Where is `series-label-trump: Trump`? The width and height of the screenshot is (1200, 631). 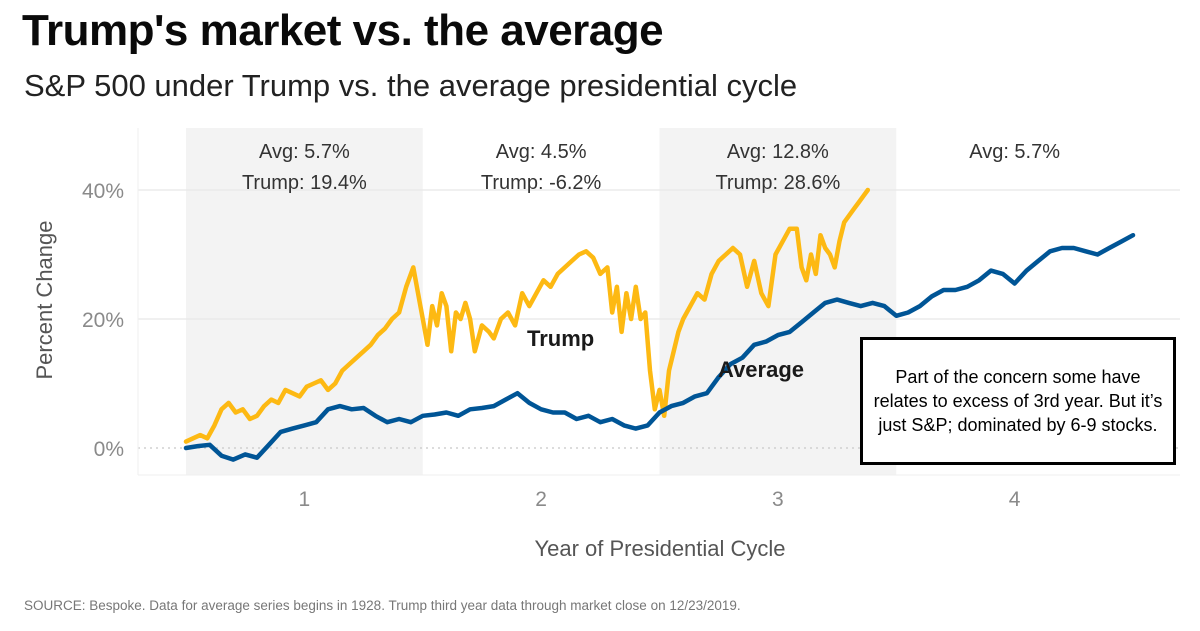
series-label-trump: Trump is located at coordinates (560, 338).